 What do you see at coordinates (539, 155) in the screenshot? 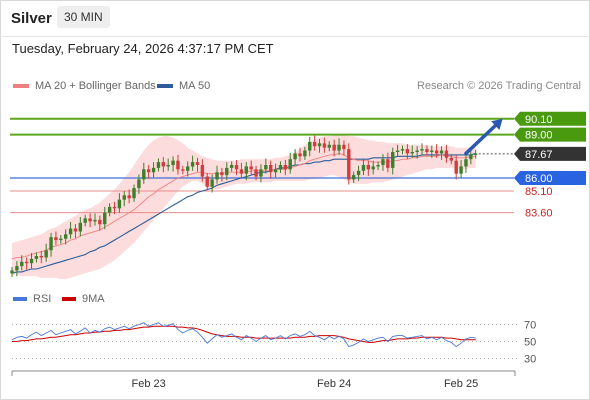
I see `current-price-label: 87.67` at bounding box center [539, 155].